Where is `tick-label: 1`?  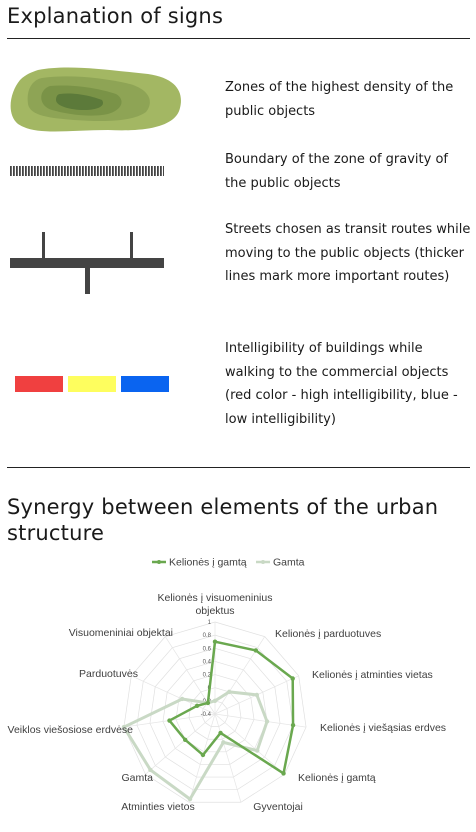
tick-label: 1 is located at coordinates (210, 623).